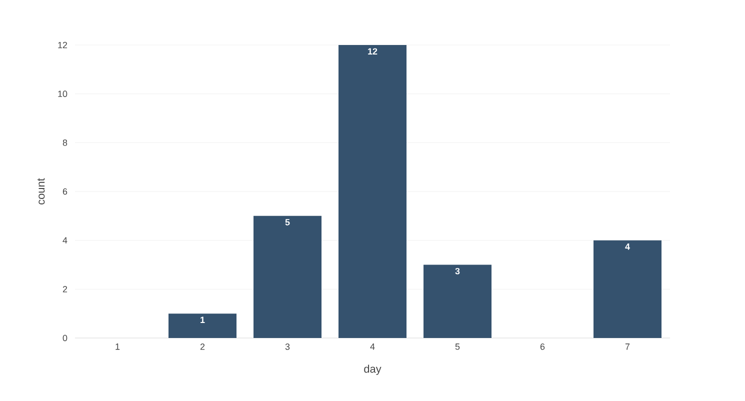 The width and height of the screenshot is (745, 401). I want to click on x-tick-label: 4, so click(372, 347).